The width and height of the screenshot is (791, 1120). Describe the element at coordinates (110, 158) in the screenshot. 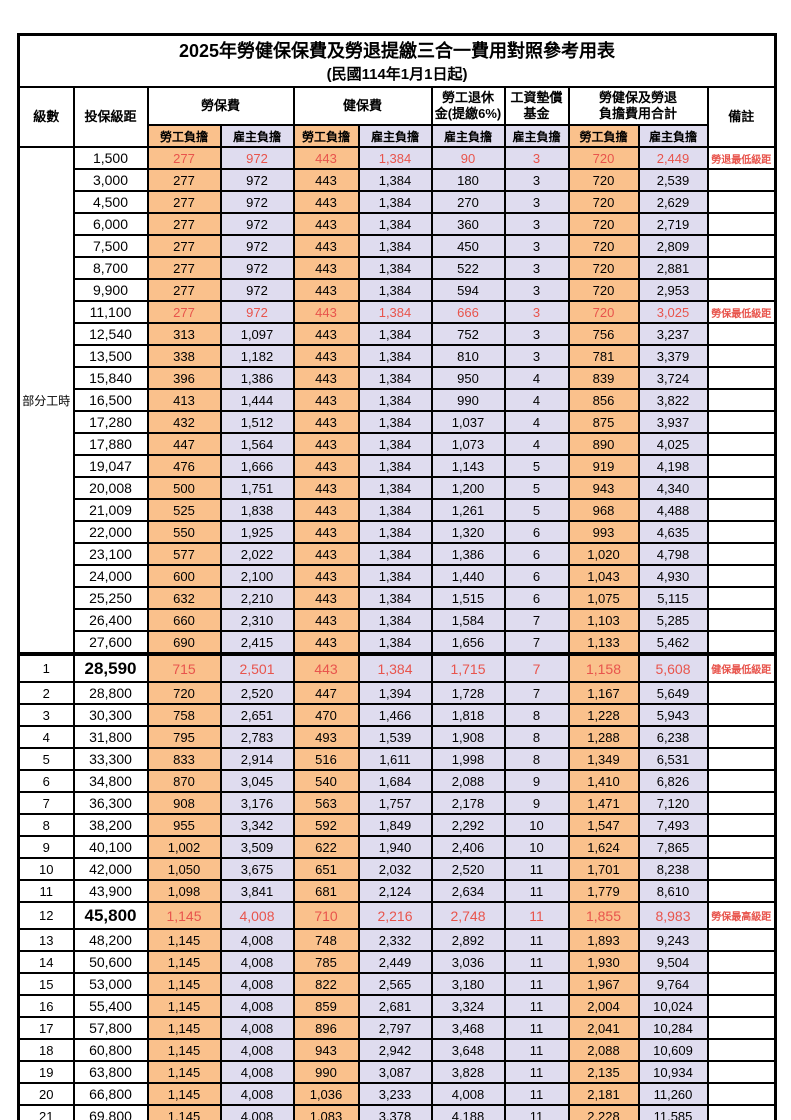

I see `bracket-cell: 1,500` at that location.